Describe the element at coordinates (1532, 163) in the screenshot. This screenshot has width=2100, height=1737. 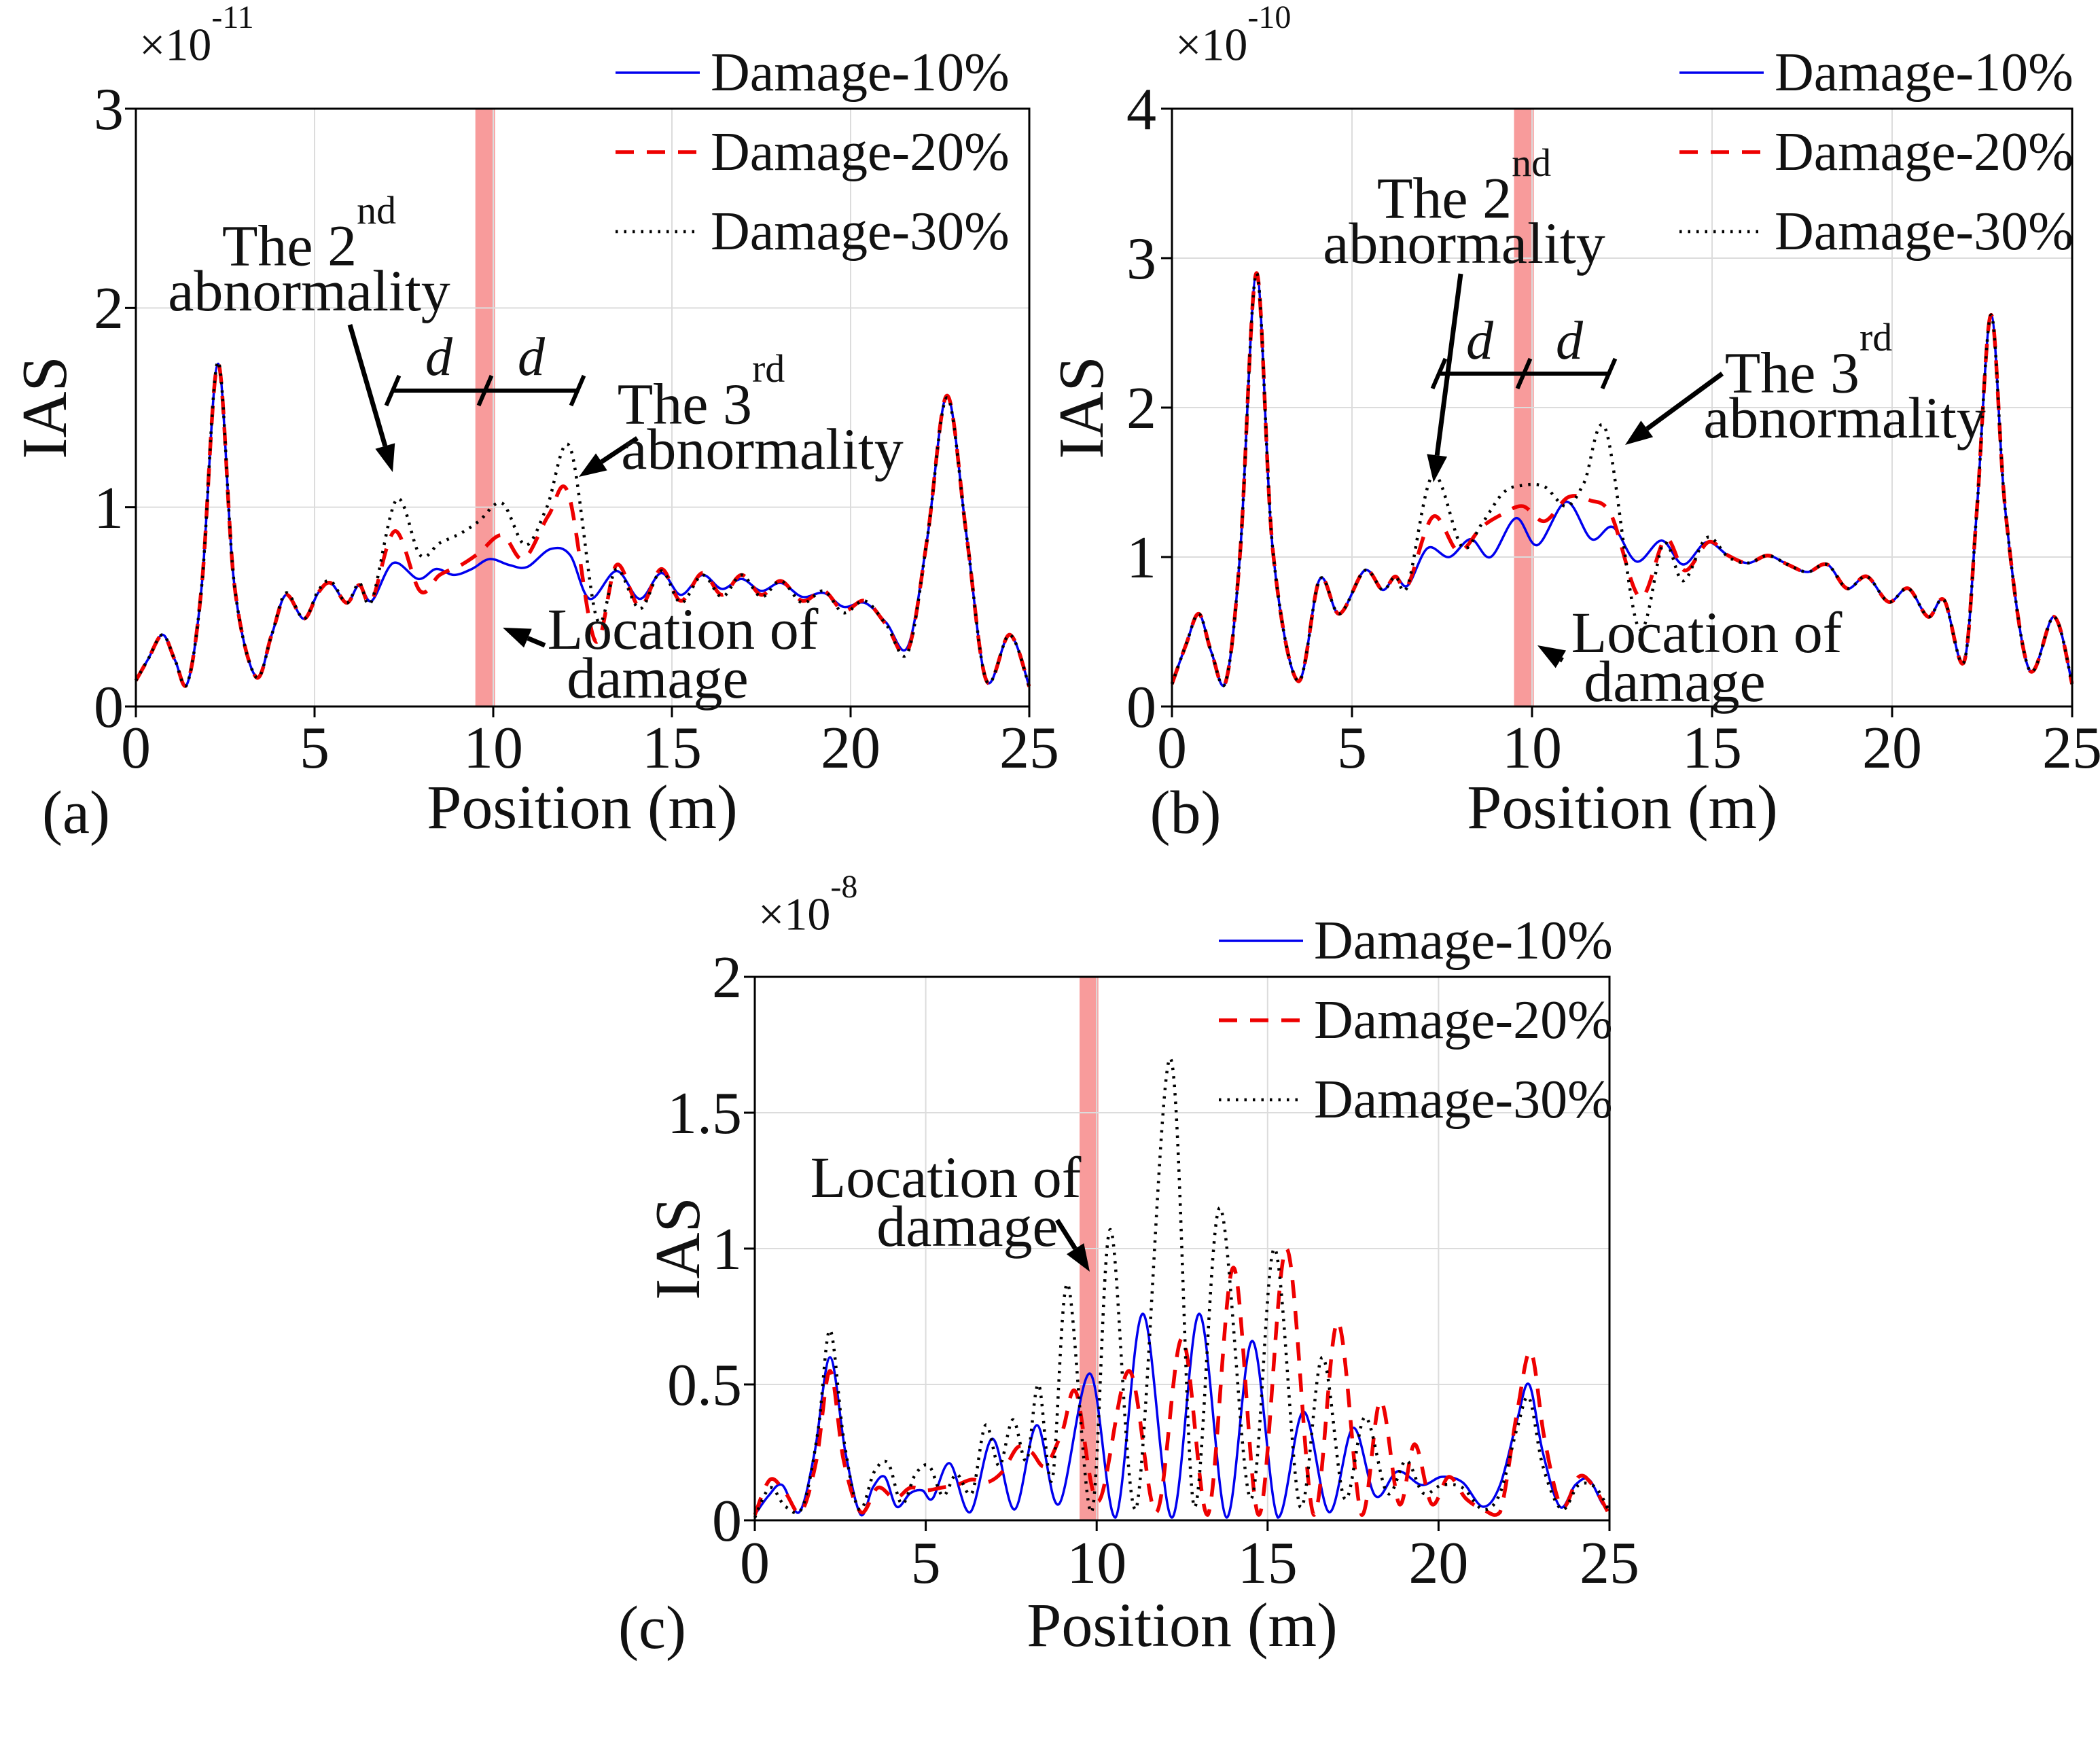
I see `annotation-superscript: nd` at that location.